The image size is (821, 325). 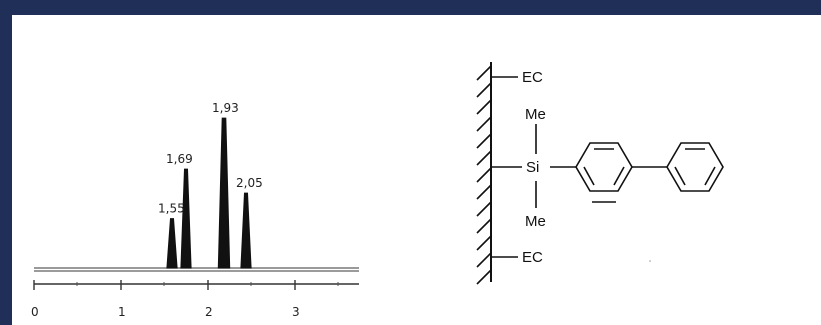 I want to click on x-tick-label-0: 0, so click(x=35, y=312).